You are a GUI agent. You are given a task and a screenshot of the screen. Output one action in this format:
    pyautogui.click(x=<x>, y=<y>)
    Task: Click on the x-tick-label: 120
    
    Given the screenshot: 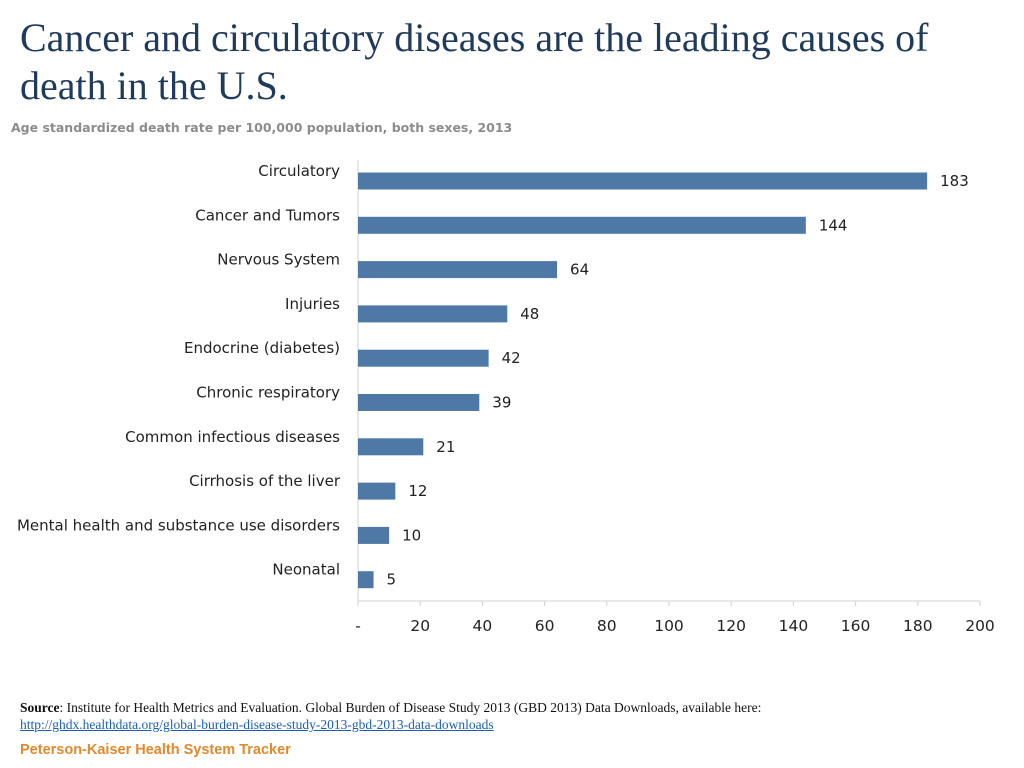 What is the action you would take?
    pyautogui.click(x=731, y=626)
    